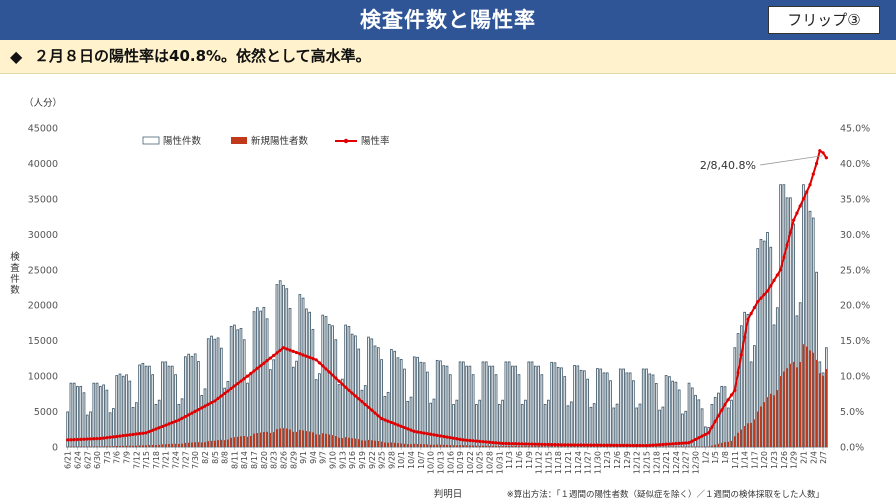 This screenshot has height=504, width=896. I want to click on x-tick-label: 12/30, so click(696, 462).